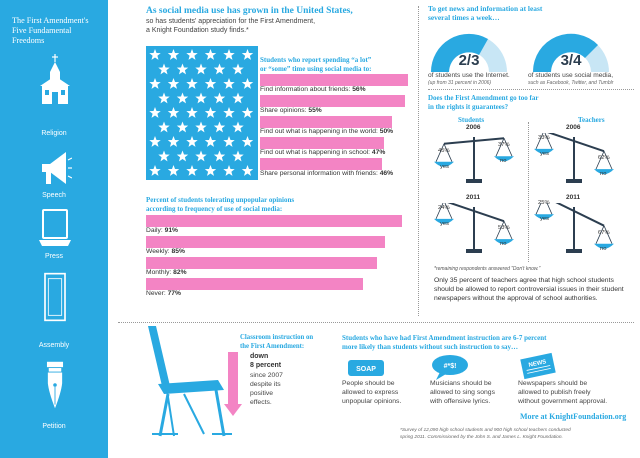  I want to click on internet-fraction: 2/3, so click(469, 60).